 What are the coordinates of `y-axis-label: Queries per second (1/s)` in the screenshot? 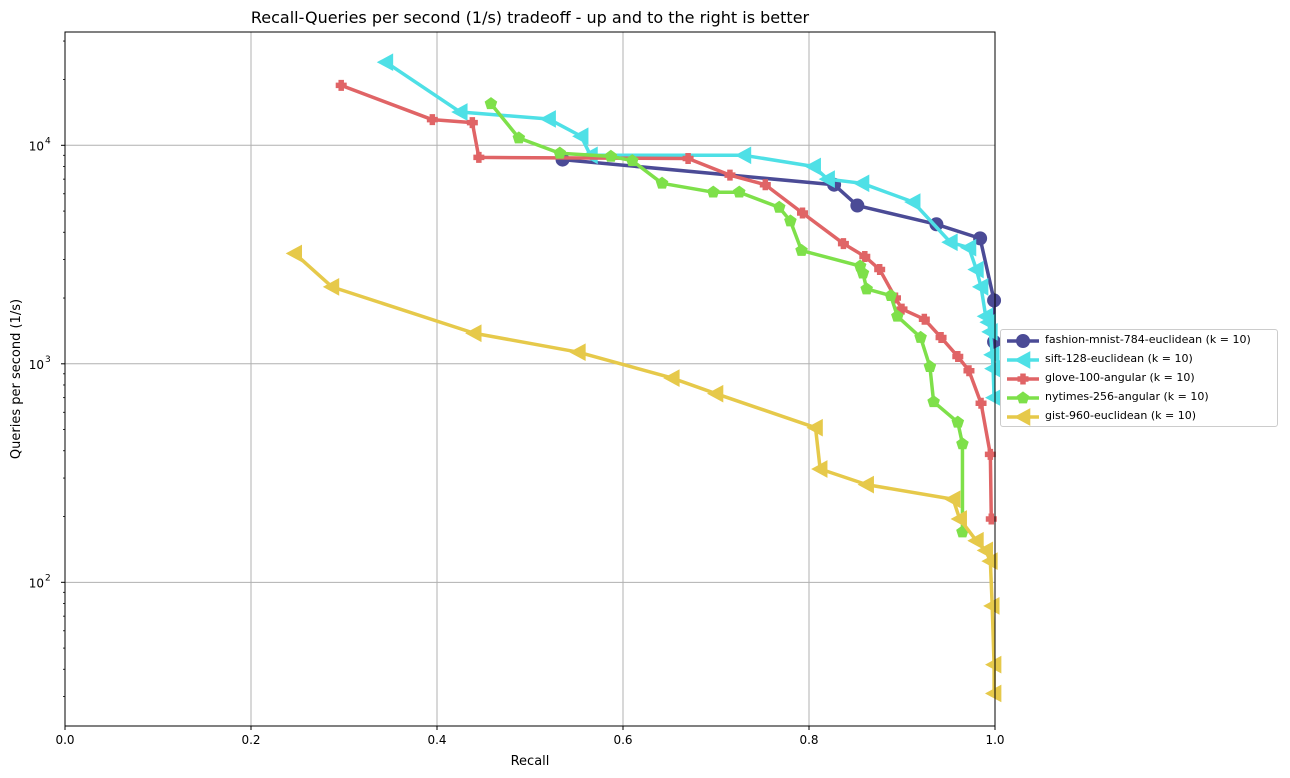 It's located at (16, 379).